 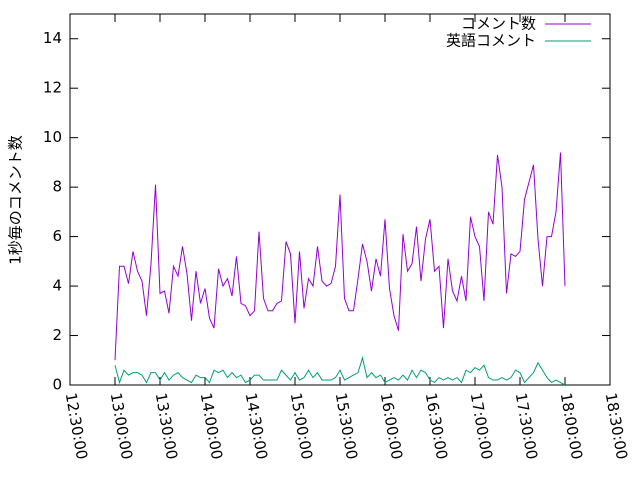 I want to click on x-tick-label: 13:30:00, so click(x=166, y=425).